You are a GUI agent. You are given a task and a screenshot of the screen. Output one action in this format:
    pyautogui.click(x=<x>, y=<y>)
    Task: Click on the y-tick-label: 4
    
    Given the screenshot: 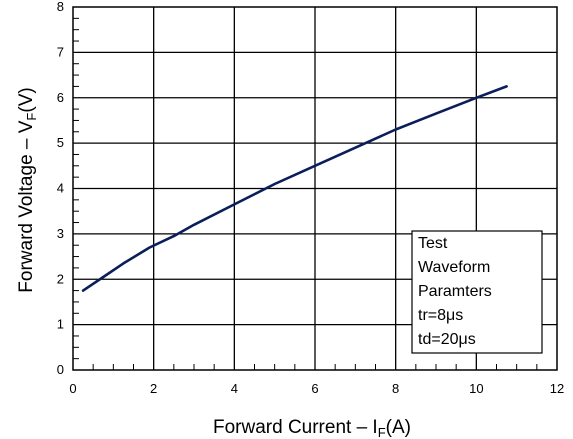 What is the action you would take?
    pyautogui.click(x=60, y=188)
    